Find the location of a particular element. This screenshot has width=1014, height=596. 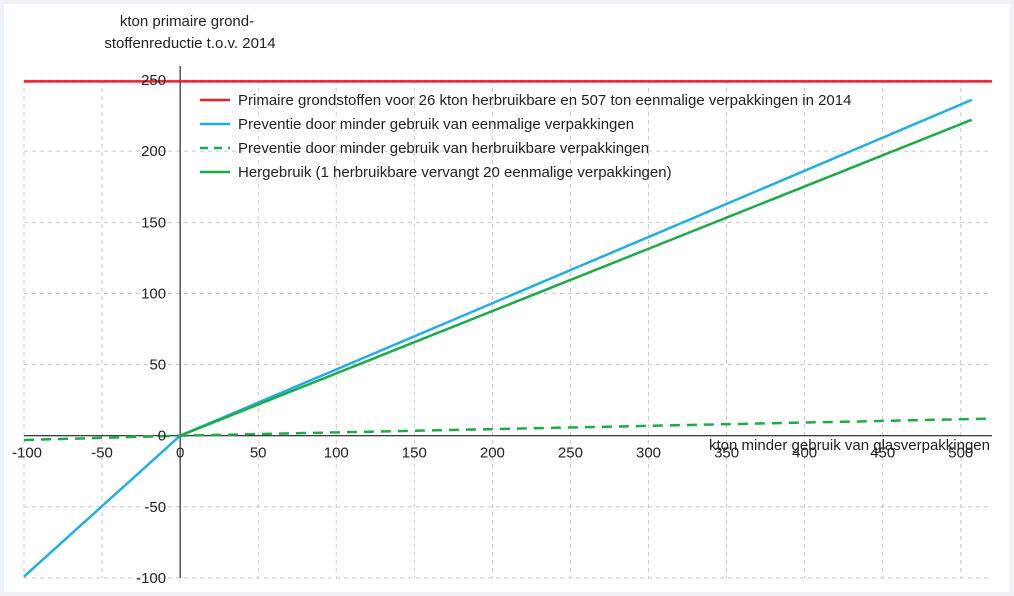

y-tick-label: 150 is located at coordinates (153, 222).